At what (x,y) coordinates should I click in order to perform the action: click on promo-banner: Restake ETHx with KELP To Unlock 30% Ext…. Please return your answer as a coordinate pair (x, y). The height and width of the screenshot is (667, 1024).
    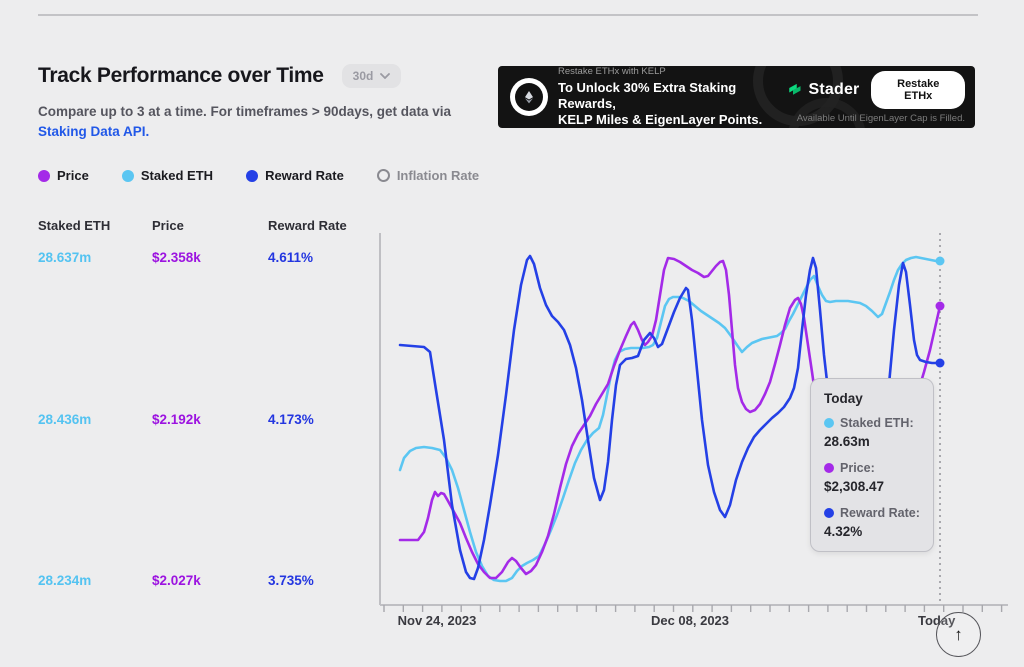
    Looking at the image, I should click on (736, 97).